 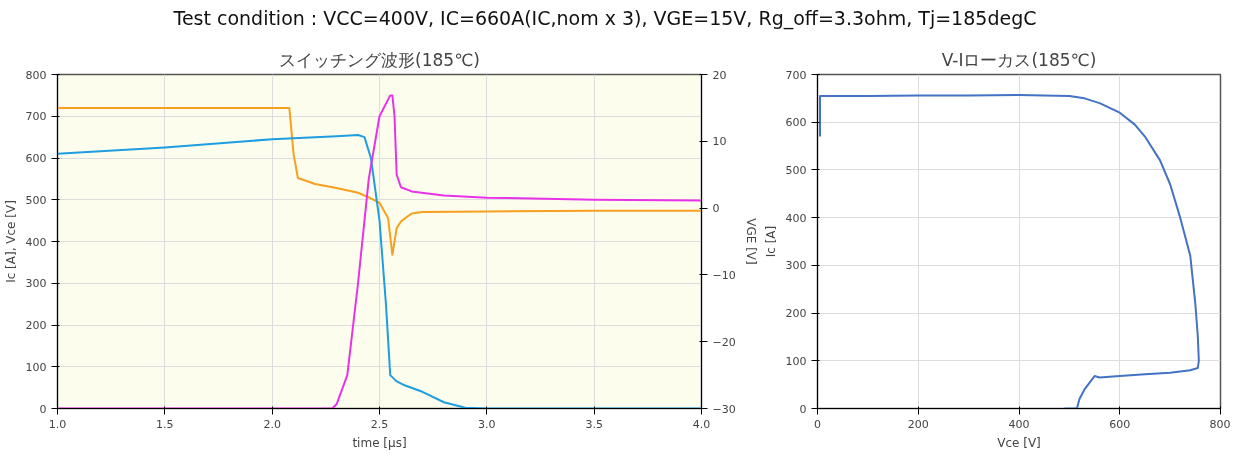 What do you see at coordinates (594, 424) in the screenshot?
I see `x-tick-label: 3.5` at bounding box center [594, 424].